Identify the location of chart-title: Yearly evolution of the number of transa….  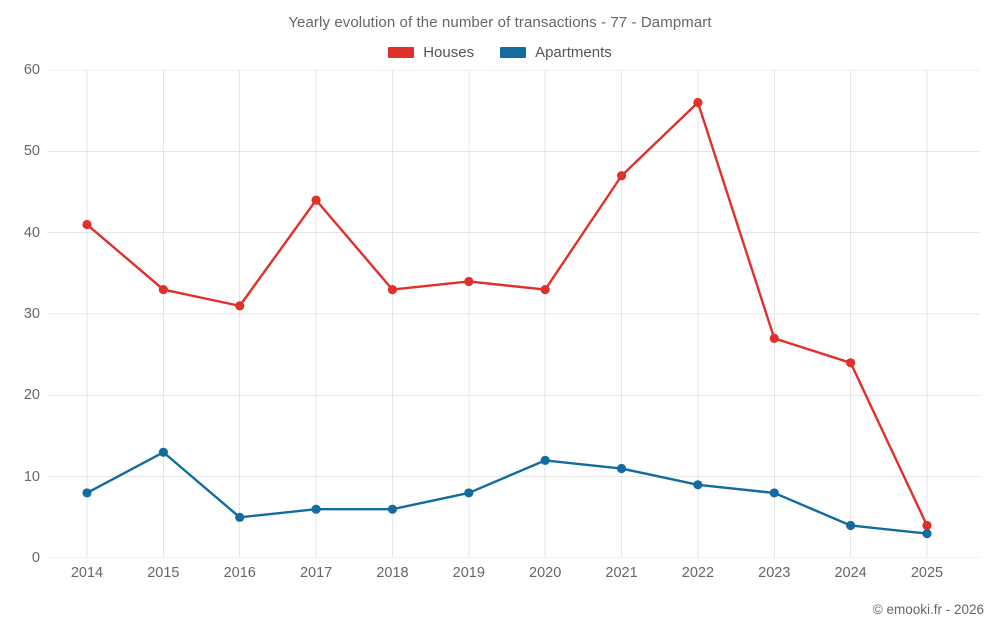
(500, 22).